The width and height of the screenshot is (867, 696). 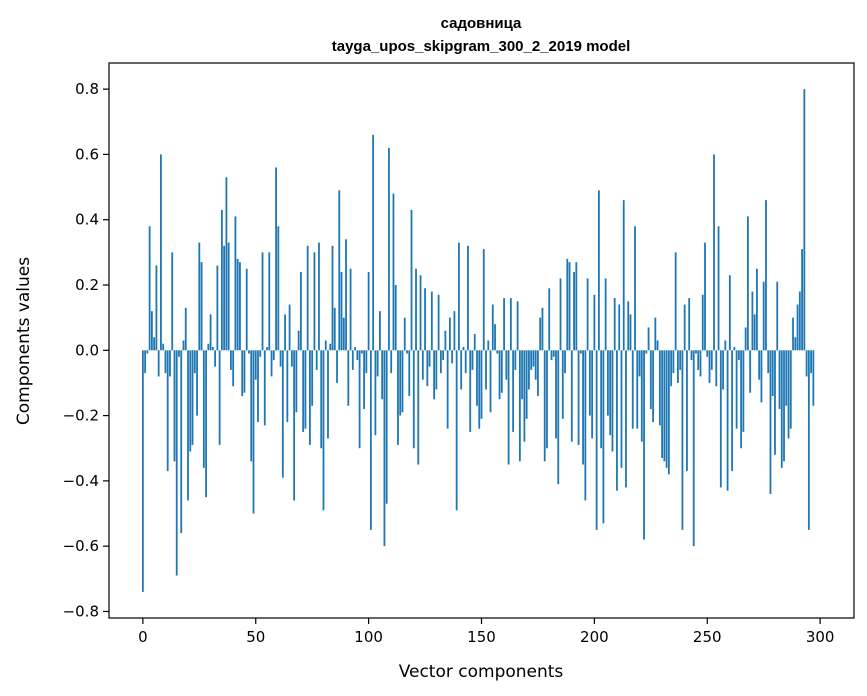 I want to click on x-tick-label: 150, so click(x=481, y=637).